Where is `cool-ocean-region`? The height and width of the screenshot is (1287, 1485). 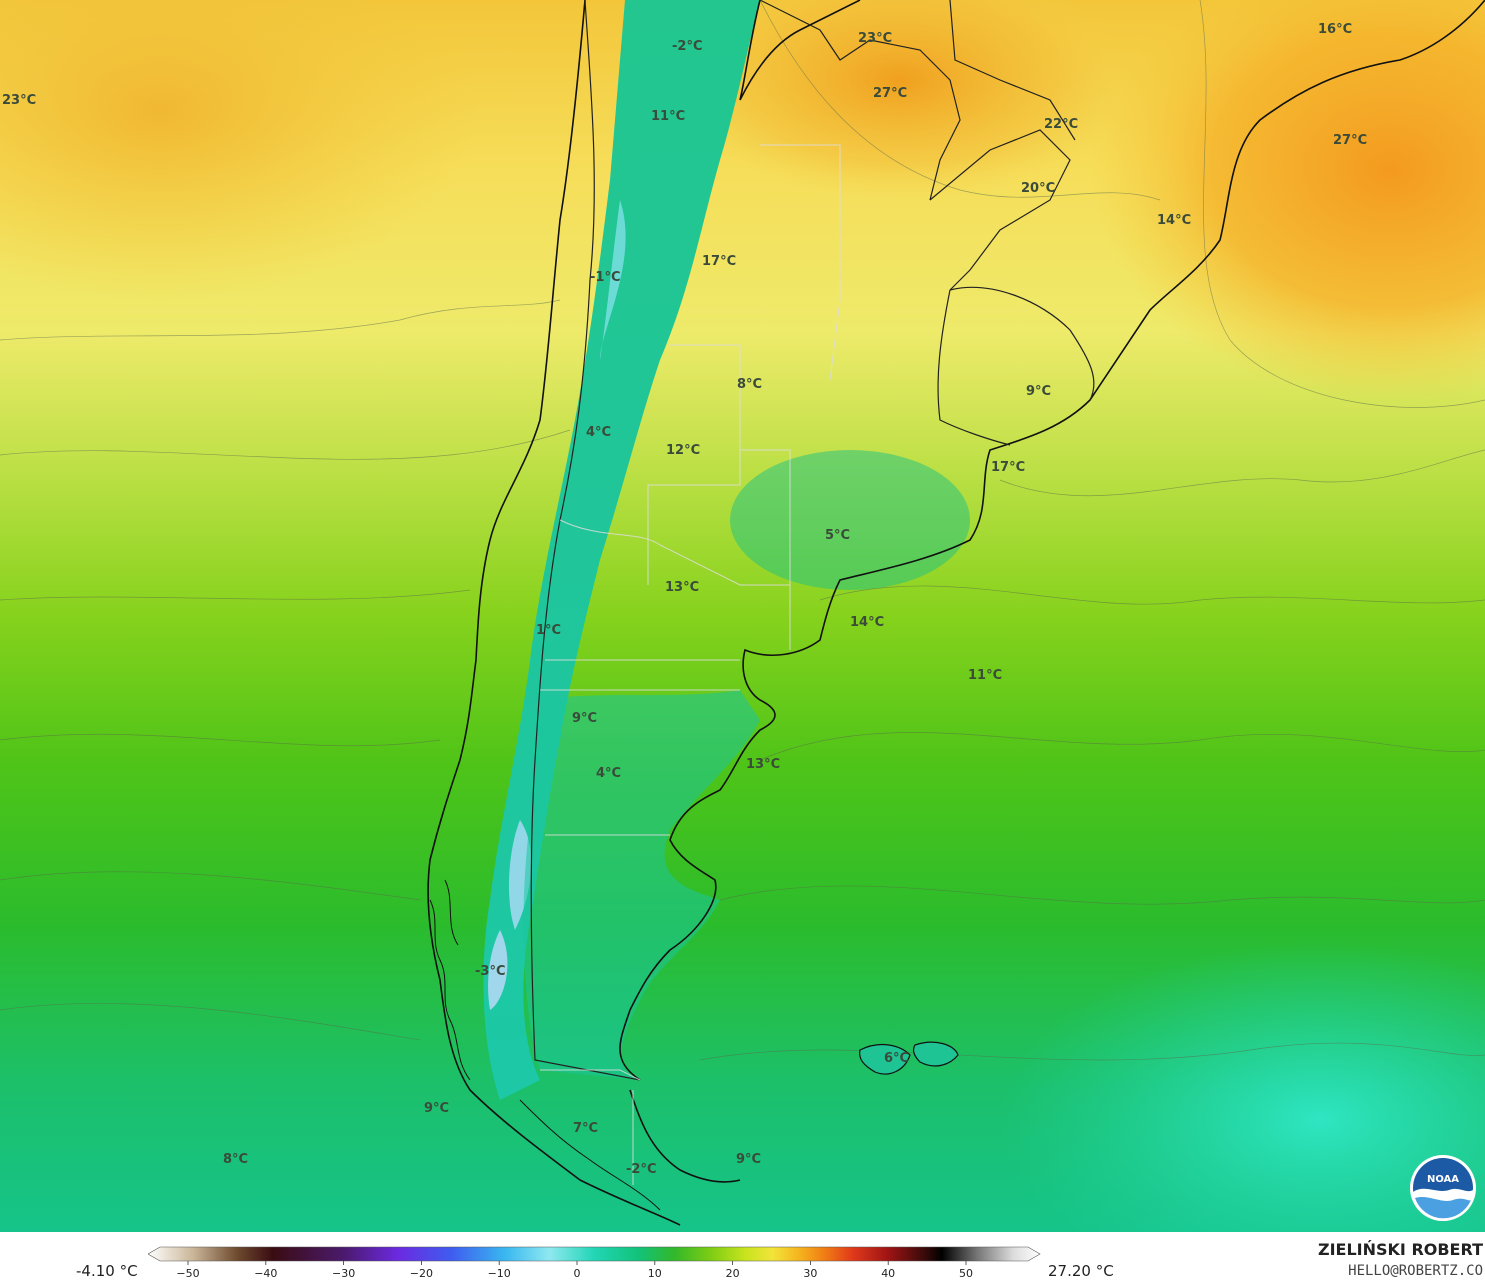
cool-ocean-region is located at coordinates (1242, 1086).